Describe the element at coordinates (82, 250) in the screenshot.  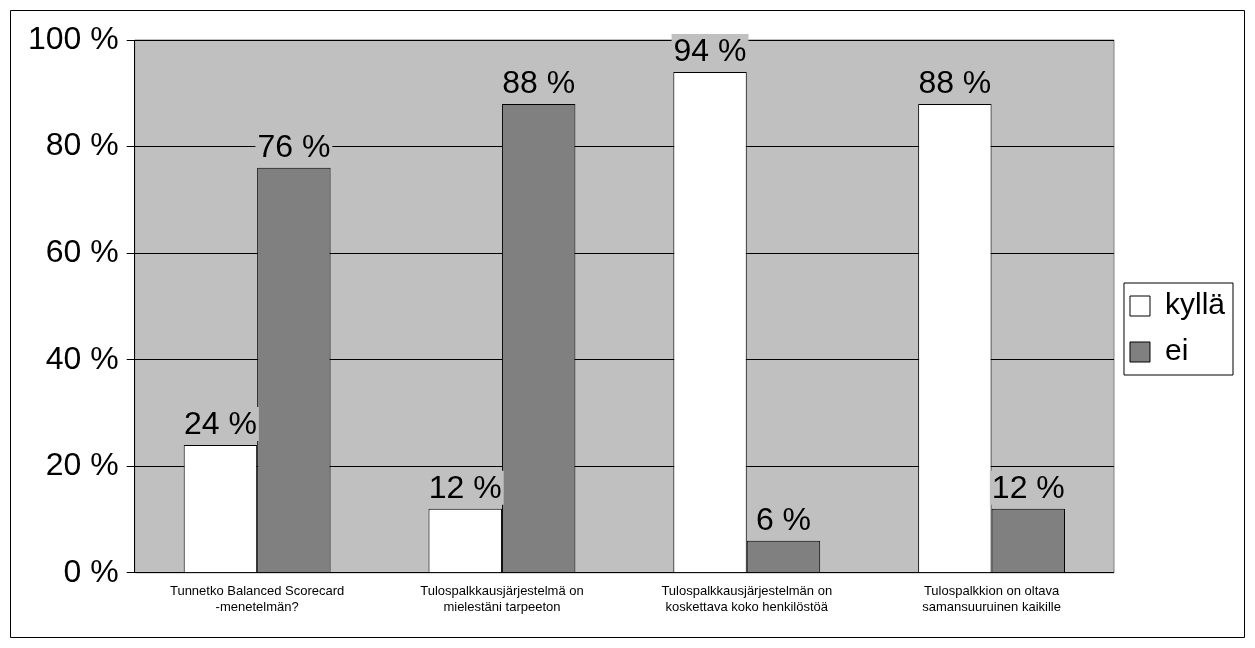
I see `y-tick-label: 60 %` at that location.